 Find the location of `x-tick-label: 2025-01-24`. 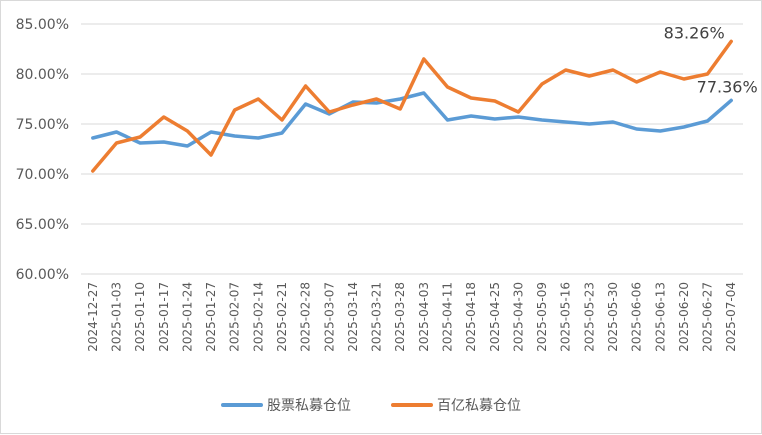

x-tick-label: 2025-01-24 is located at coordinates (187, 317).